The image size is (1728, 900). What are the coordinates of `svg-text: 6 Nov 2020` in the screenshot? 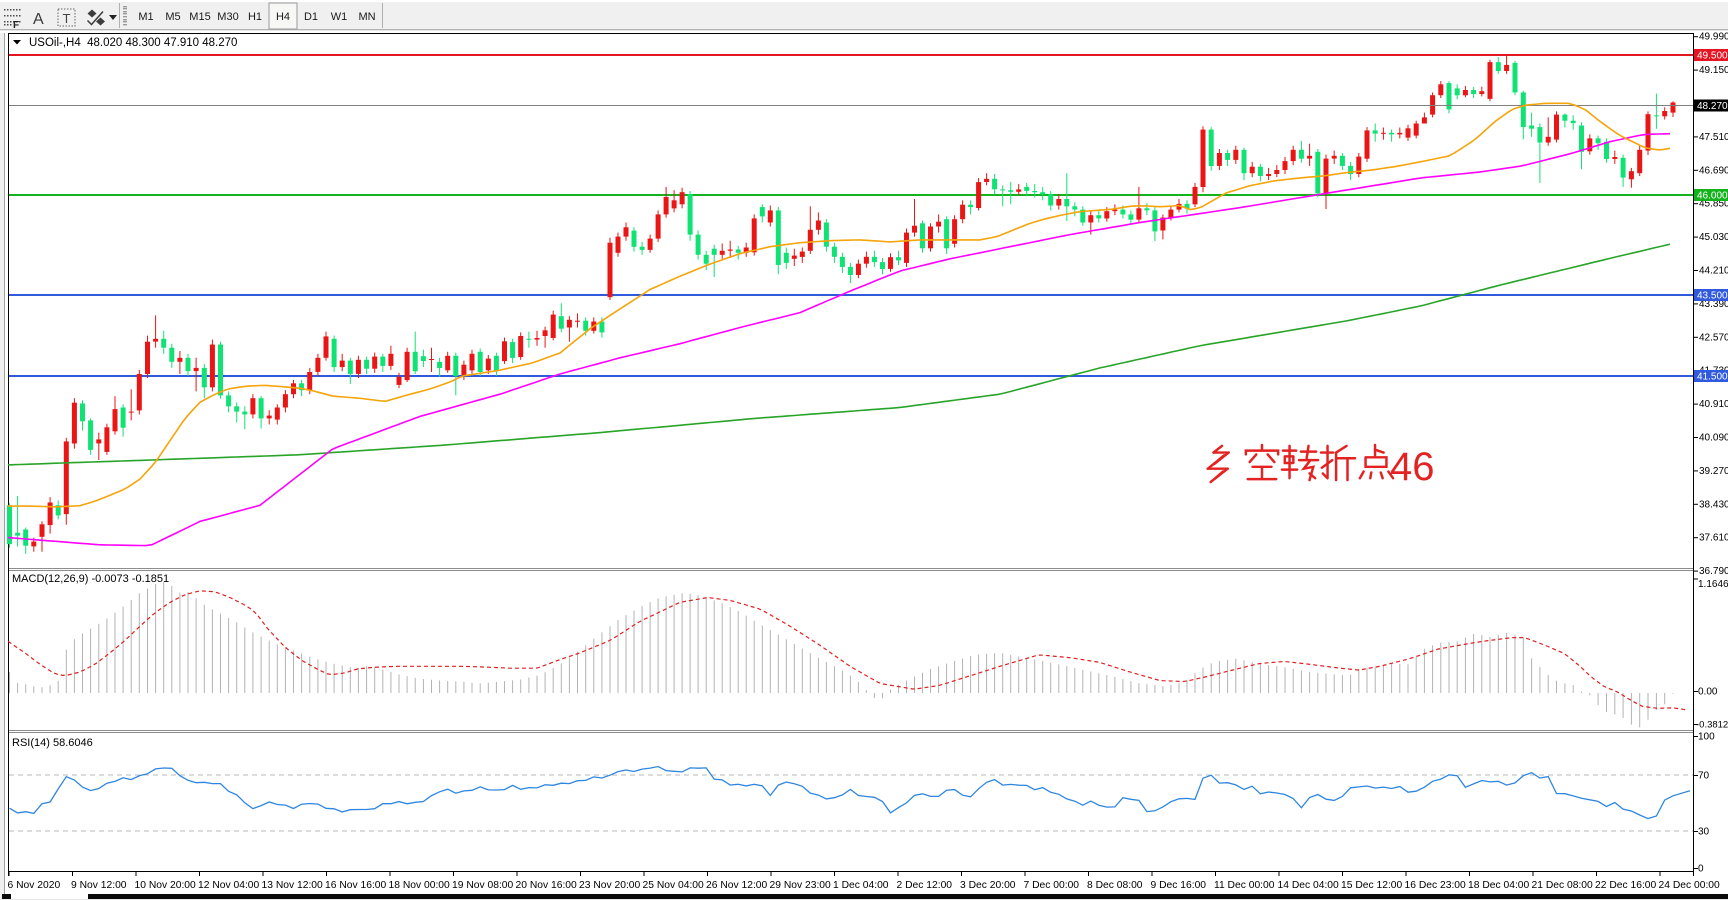 It's located at (34, 885).